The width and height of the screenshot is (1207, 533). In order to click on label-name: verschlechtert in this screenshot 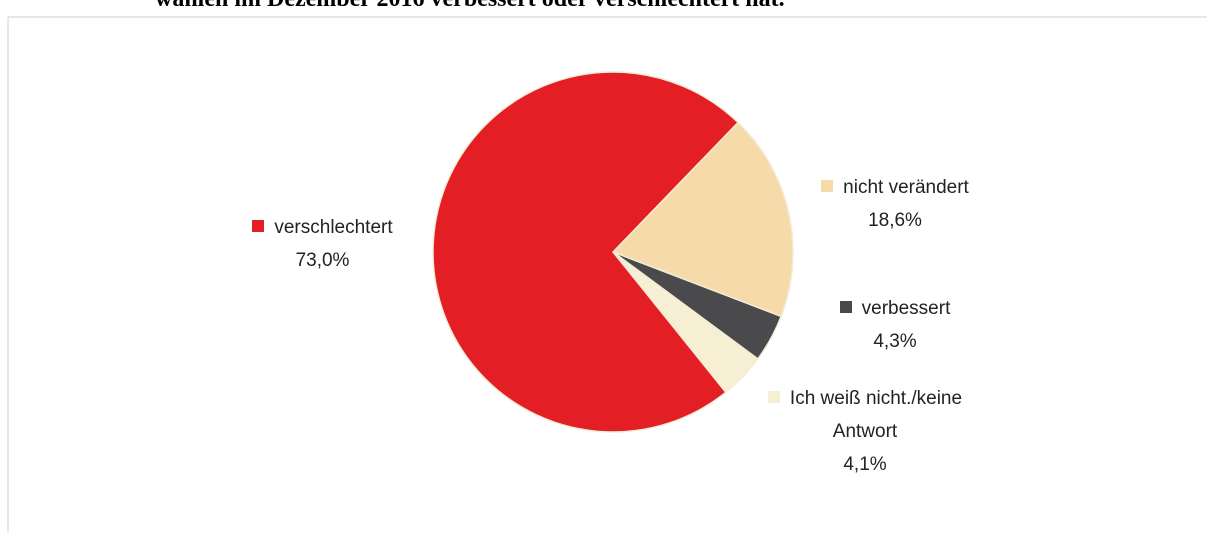, I will do `click(322, 227)`.